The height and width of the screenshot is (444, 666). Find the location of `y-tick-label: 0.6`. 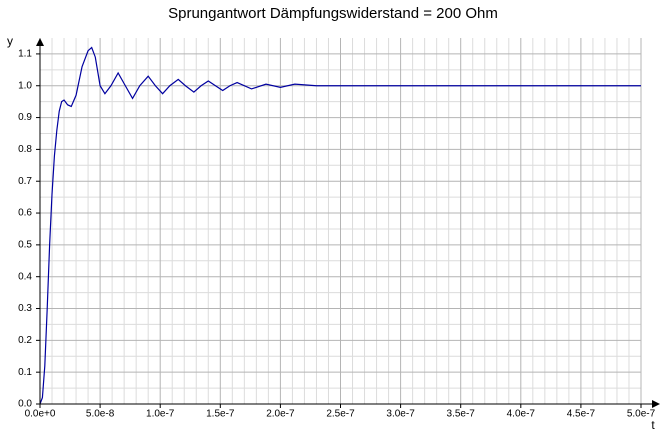

y-tick-label: 0.6 is located at coordinates (25, 213).